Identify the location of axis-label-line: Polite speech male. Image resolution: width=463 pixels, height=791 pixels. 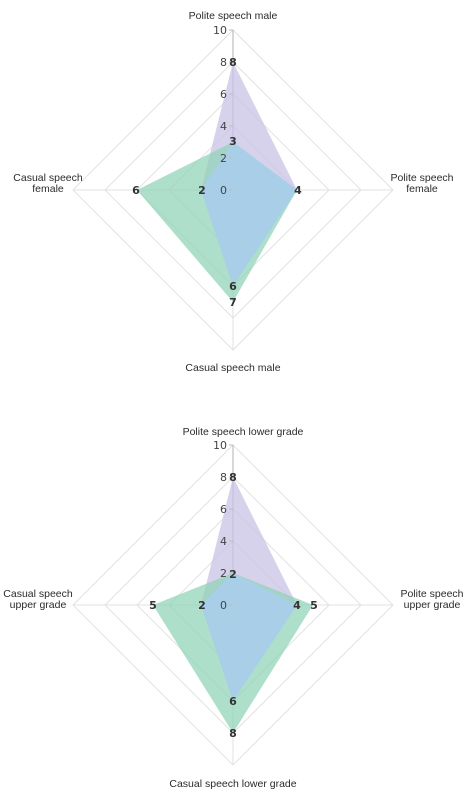
(233, 16).